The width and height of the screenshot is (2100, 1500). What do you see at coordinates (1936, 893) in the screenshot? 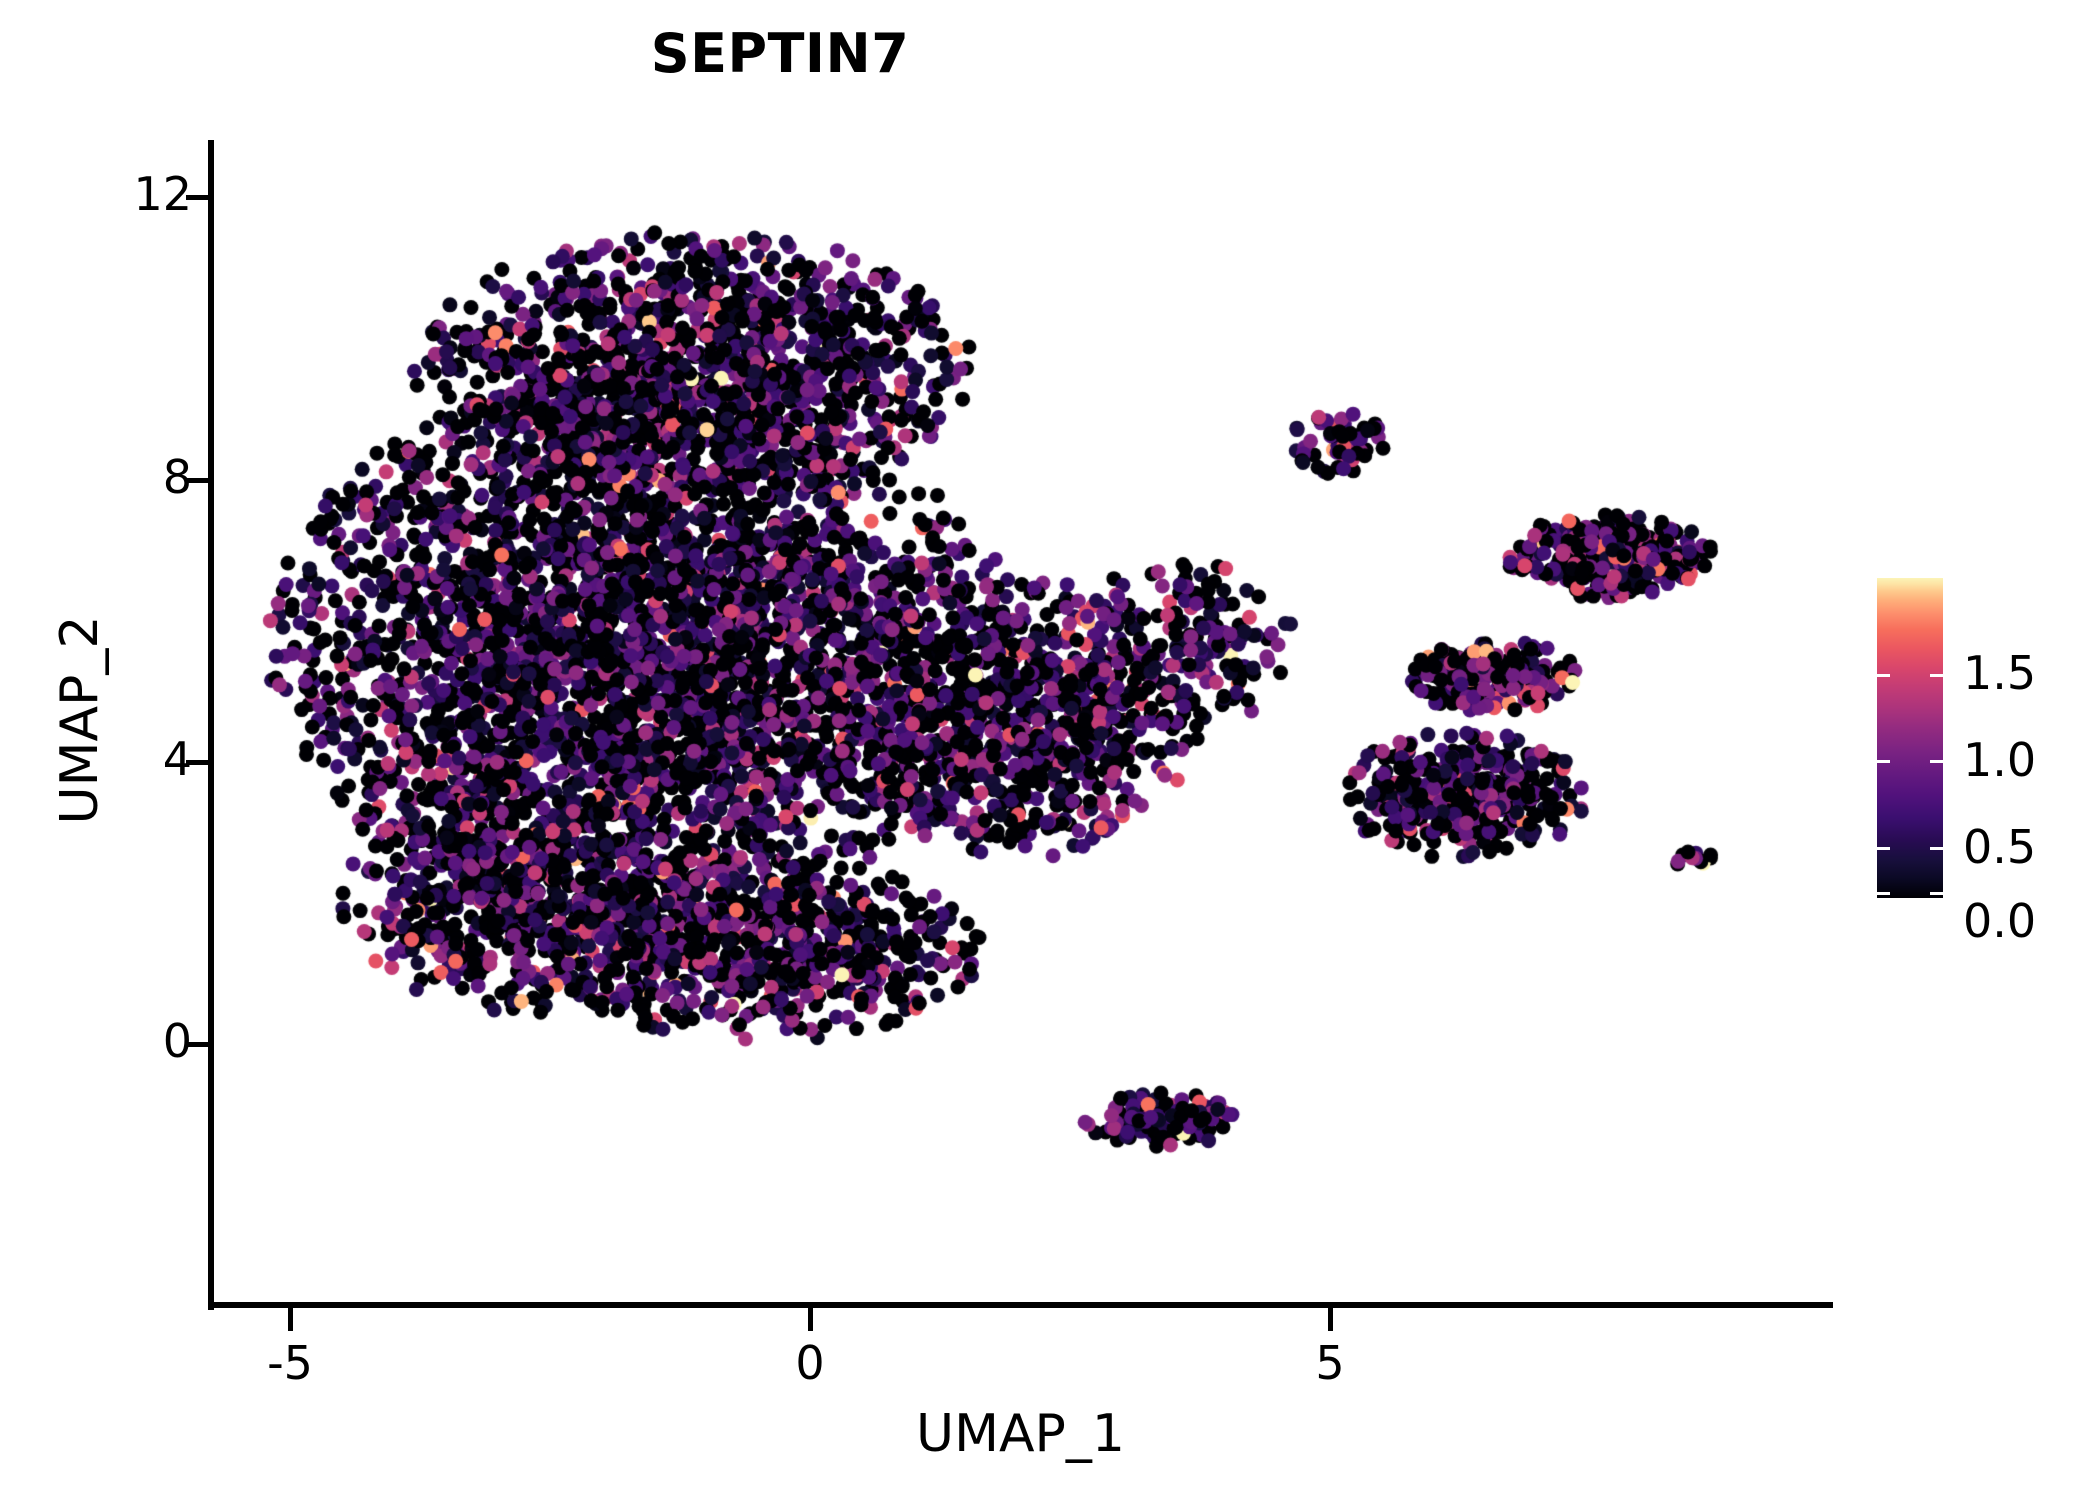
I see `colorbar-tick-0.0-right` at bounding box center [1936, 893].